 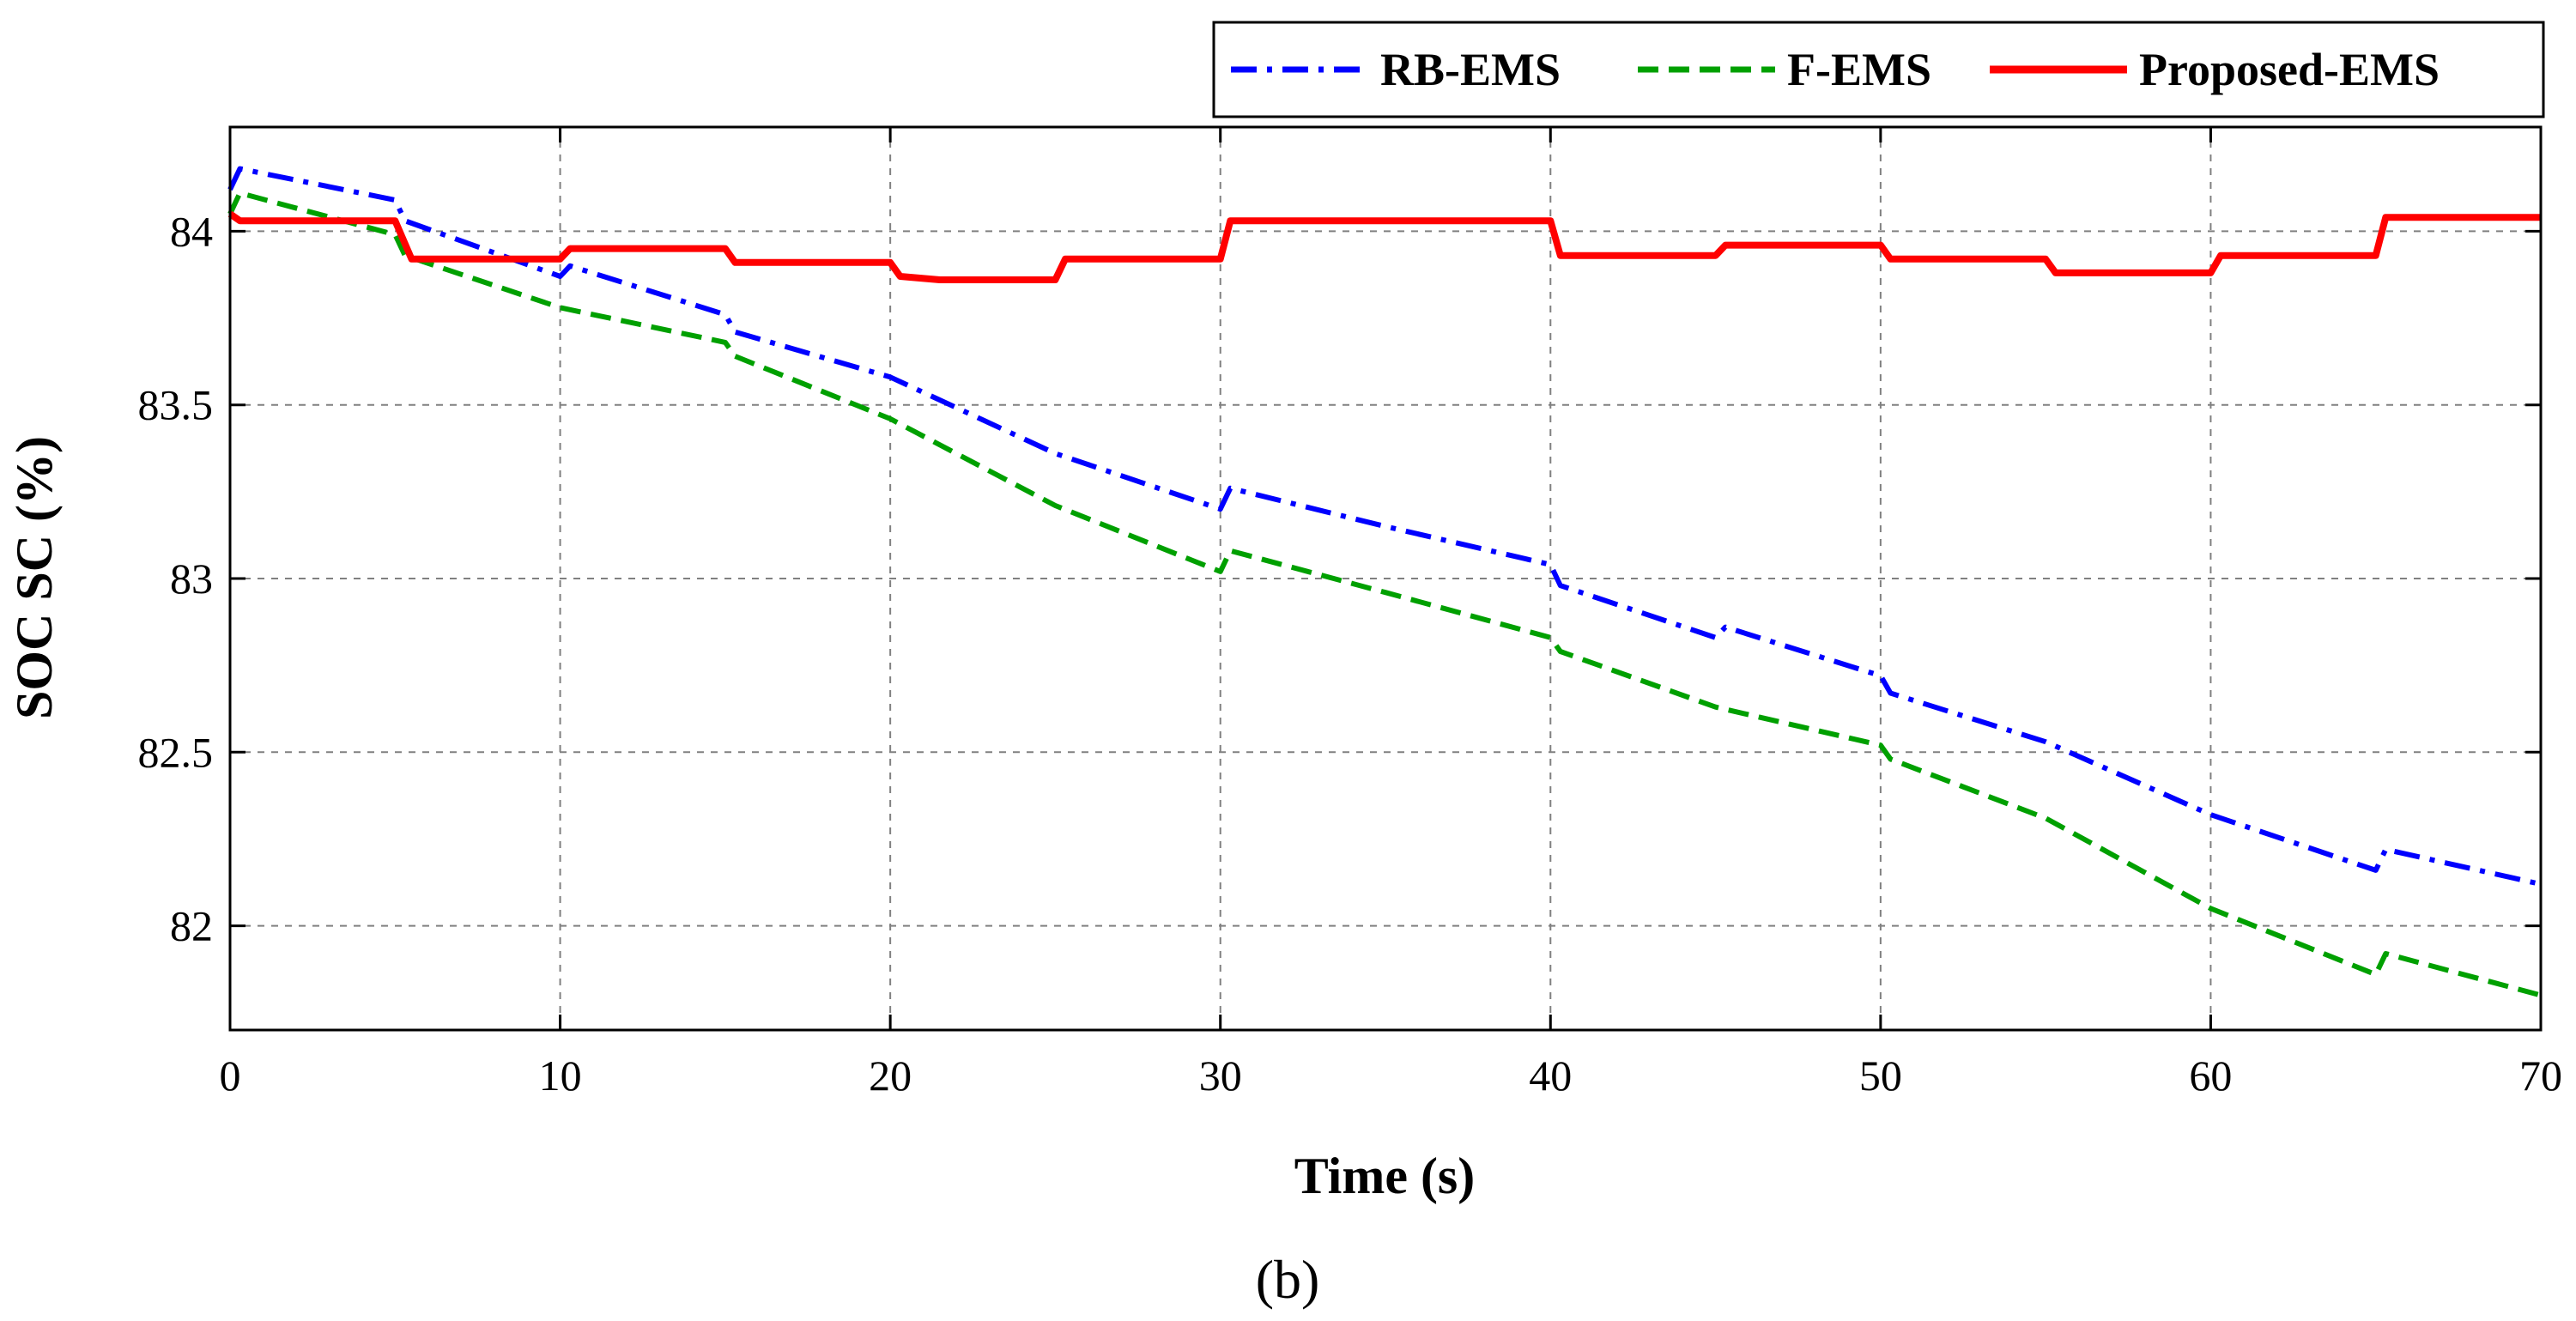 I want to click on panel-label: (b), so click(x=1288, y=1279).